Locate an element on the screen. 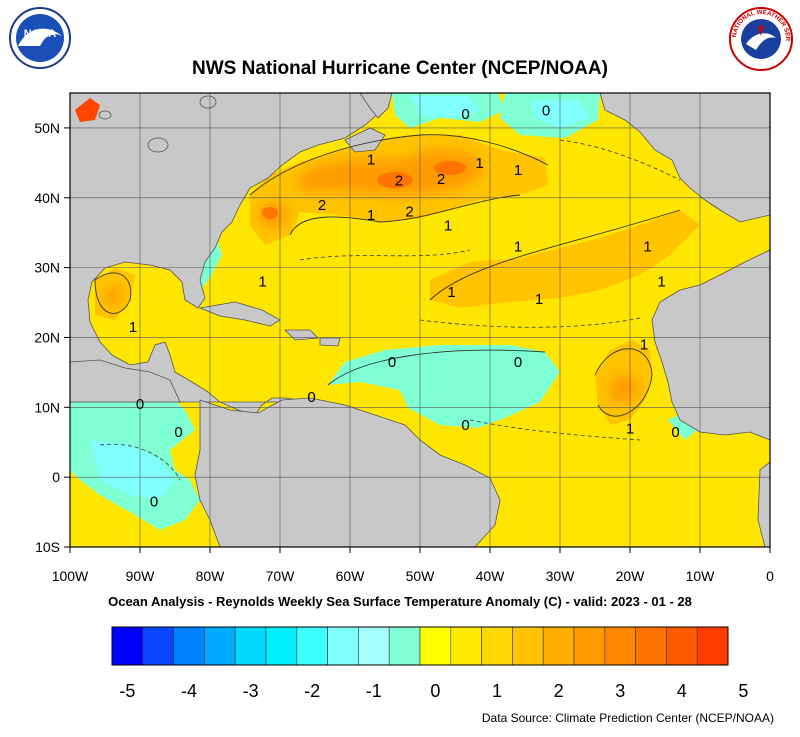 The image size is (800, 737). hot-anomaly-spots is located at coordinates (364, 190).